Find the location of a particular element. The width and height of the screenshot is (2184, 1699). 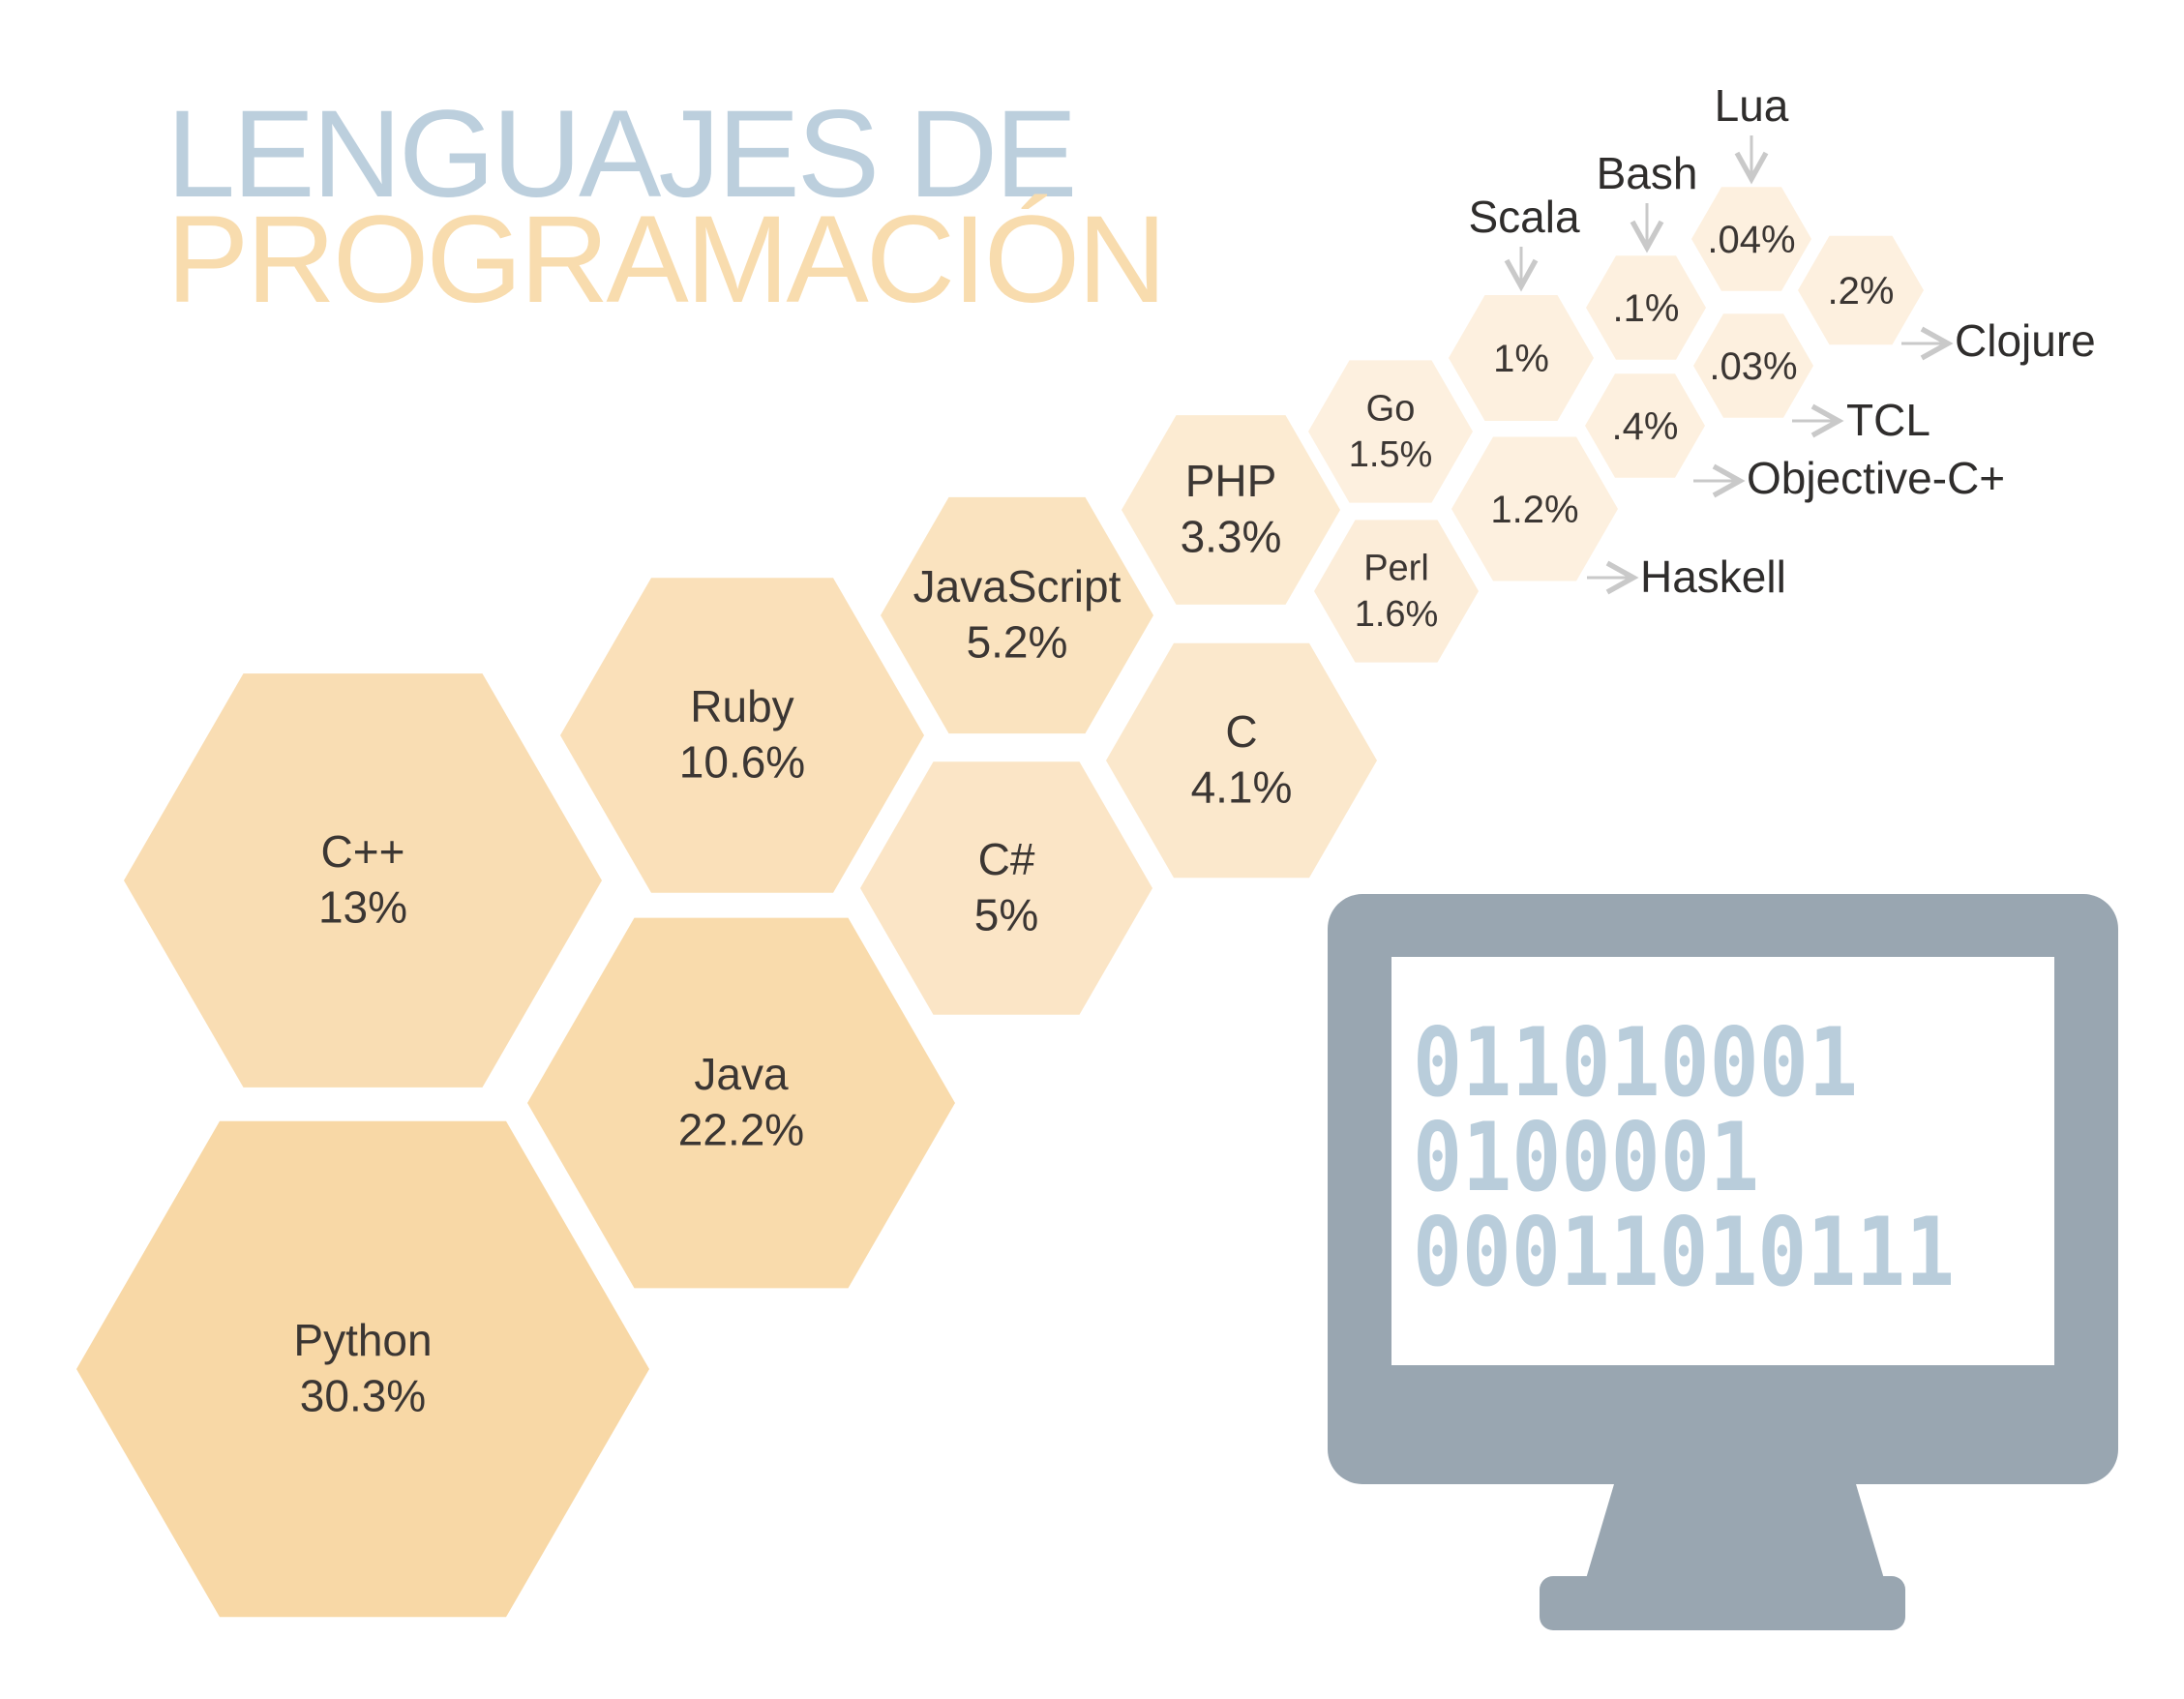

hex-value-c: 4.1% is located at coordinates (1242, 787).